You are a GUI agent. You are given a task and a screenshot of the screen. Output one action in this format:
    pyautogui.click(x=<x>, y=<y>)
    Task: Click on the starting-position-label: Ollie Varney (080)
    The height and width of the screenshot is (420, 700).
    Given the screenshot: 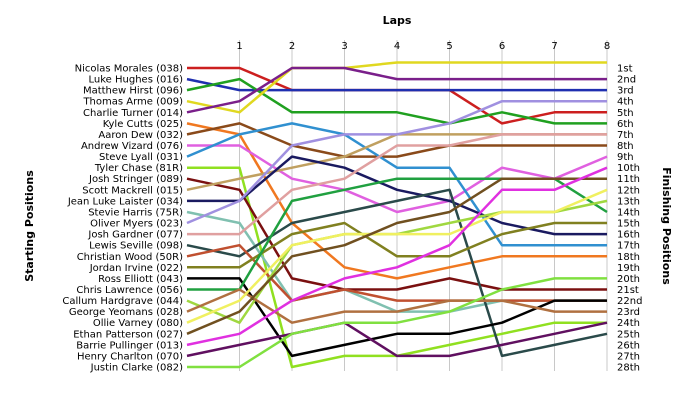 What is the action you would take?
    pyautogui.click(x=138, y=323)
    